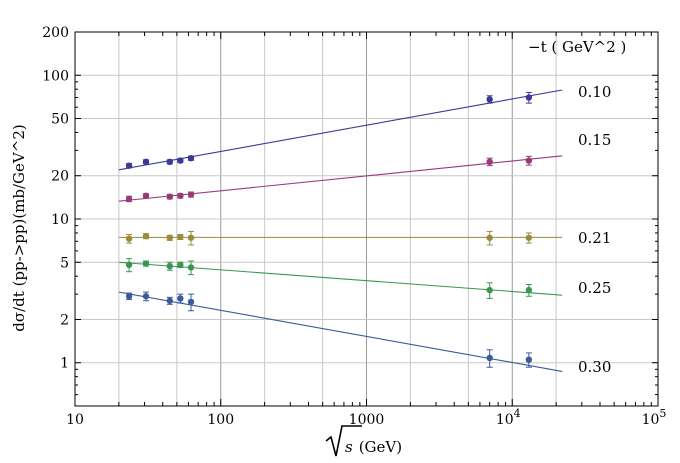  I want to click on y-tick-label: 1, so click(64, 364).